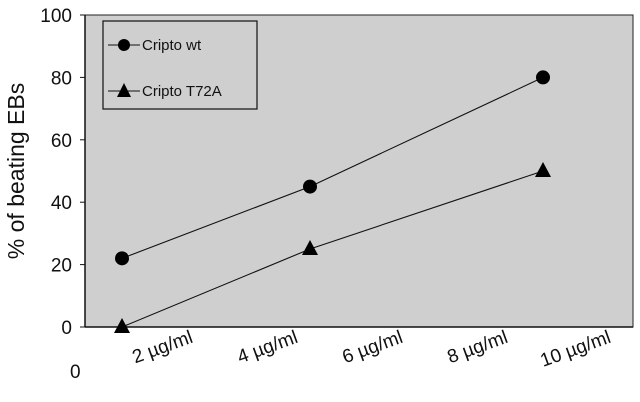 Image resolution: width=640 pixels, height=402 pixels. I want to click on y-tick-label: 0, so click(66, 328).